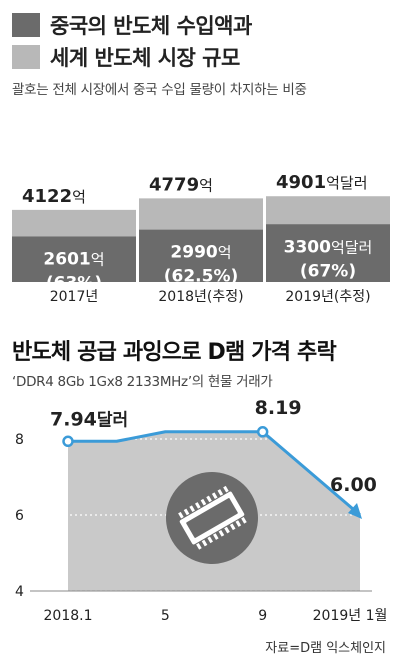 The height and width of the screenshot is (669, 400). I want to click on bar-total-label-0: 4122억, so click(54, 196).